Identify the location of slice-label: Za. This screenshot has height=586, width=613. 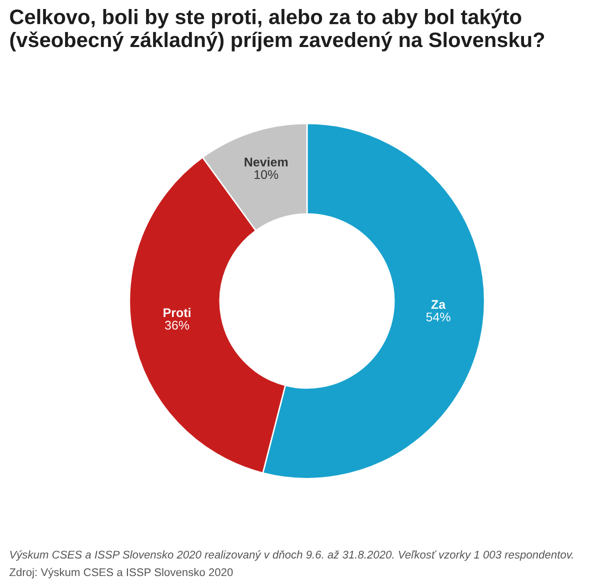
(438, 304).